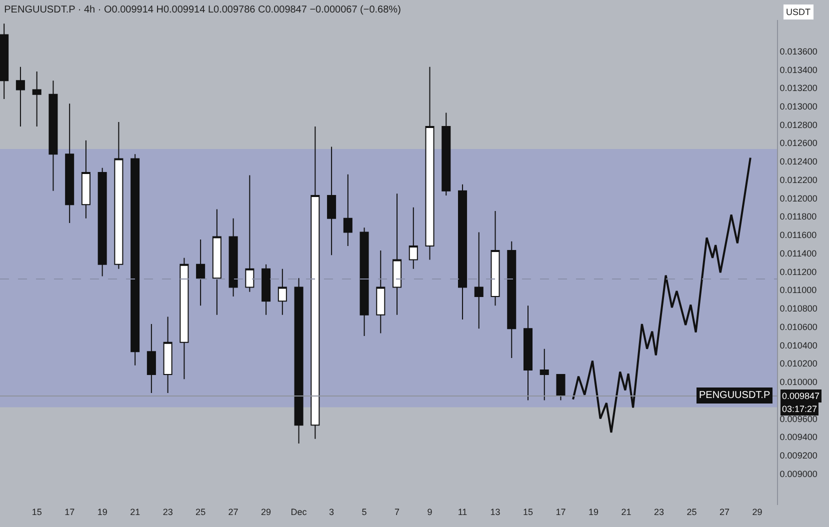 The image size is (829, 527). I want to click on y-tick-label: 0.012600, so click(799, 143).